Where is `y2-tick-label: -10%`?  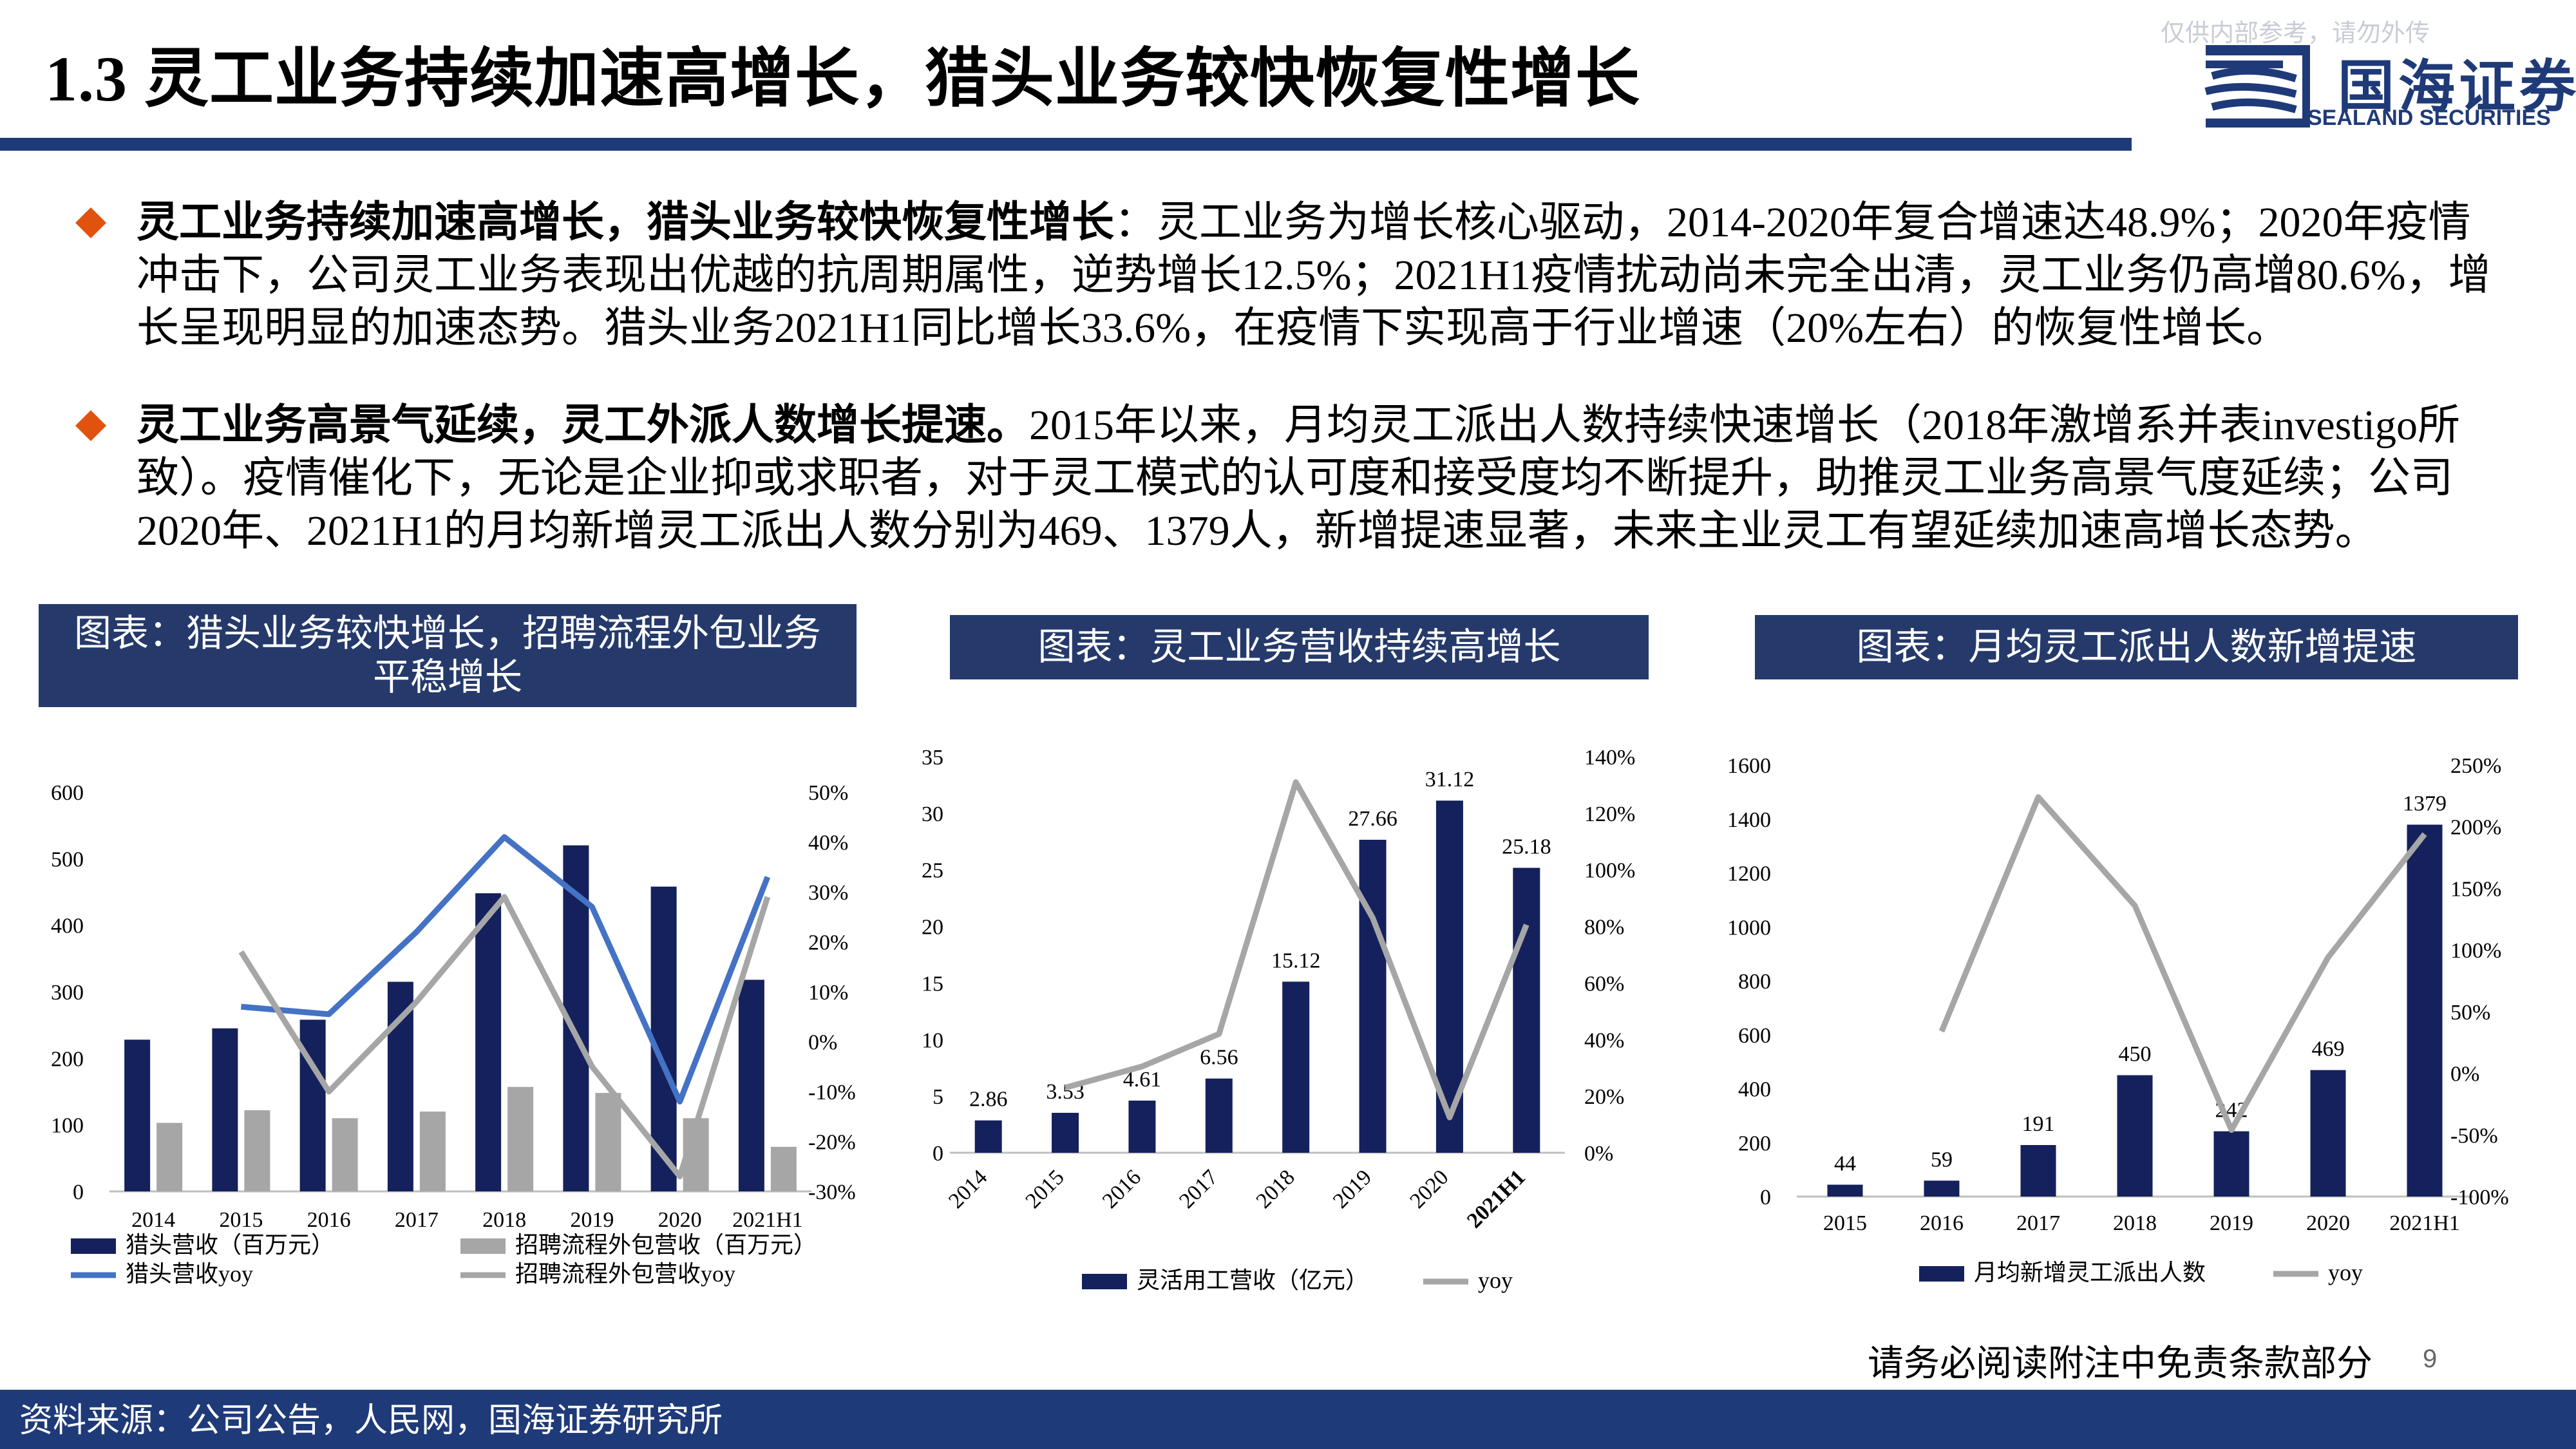 y2-tick-label: -10% is located at coordinates (832, 1092).